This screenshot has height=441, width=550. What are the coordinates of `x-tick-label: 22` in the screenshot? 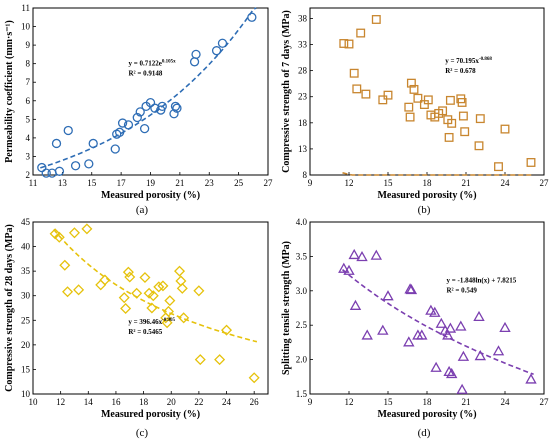 It's located at (198, 402).